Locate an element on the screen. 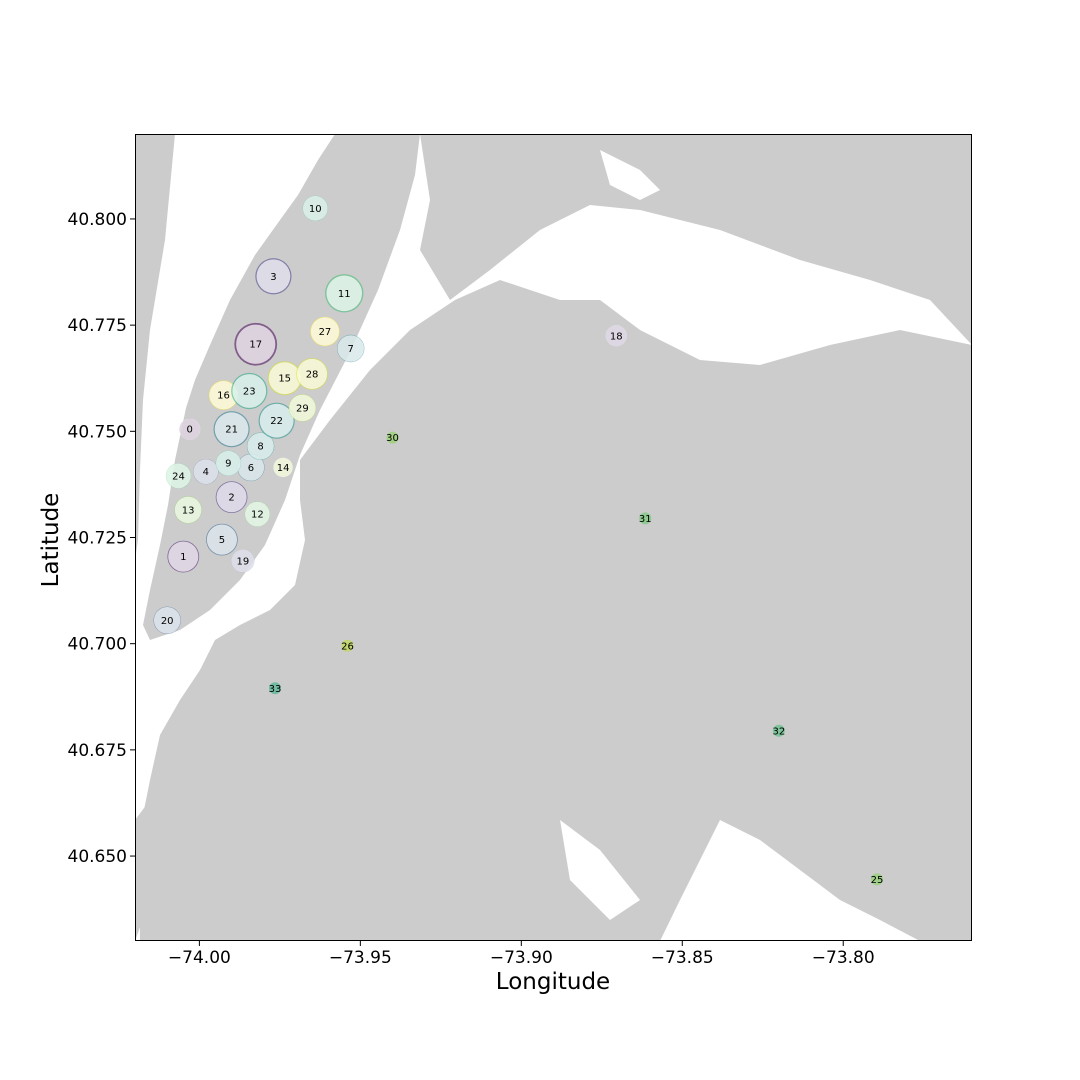 The image size is (1080, 1080). x-tick-label: −73.85 is located at coordinates (682, 958).